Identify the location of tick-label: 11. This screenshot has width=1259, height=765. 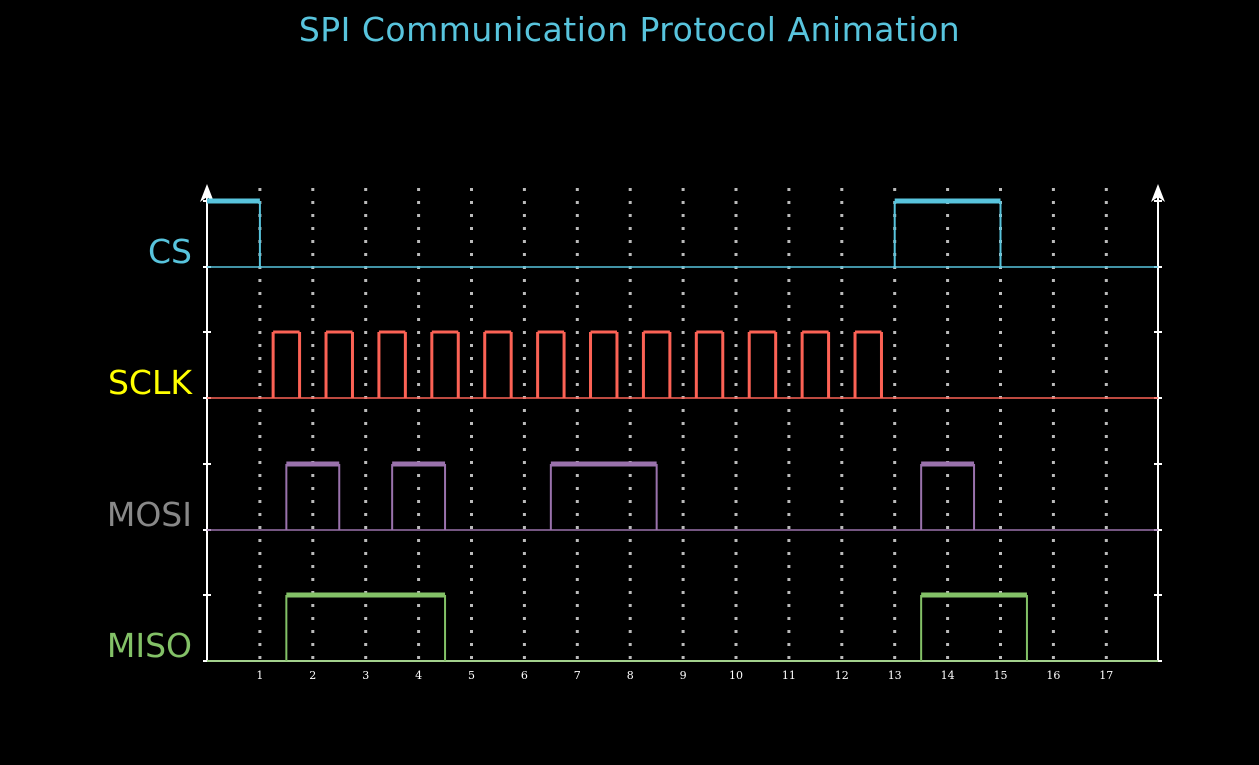
(789, 675).